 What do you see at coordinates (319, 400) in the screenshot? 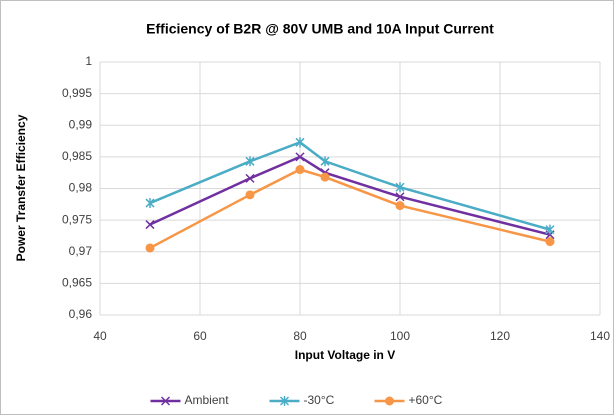
I see `legend-label: -30°C` at bounding box center [319, 400].